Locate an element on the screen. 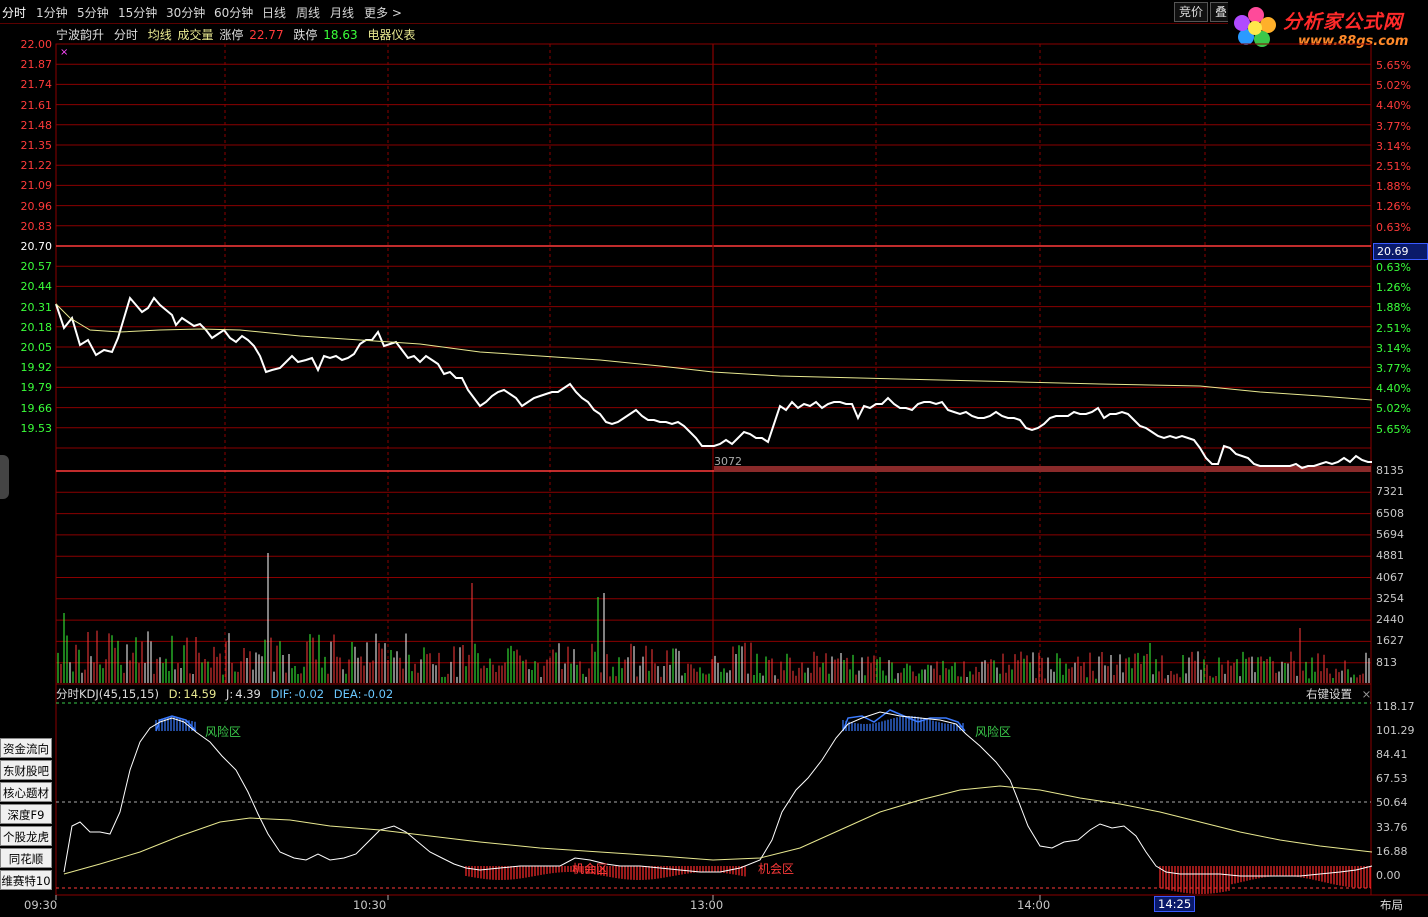 This screenshot has width=1428, height=917. kdj-tick-2: 84.41 is located at coordinates (1392, 755).